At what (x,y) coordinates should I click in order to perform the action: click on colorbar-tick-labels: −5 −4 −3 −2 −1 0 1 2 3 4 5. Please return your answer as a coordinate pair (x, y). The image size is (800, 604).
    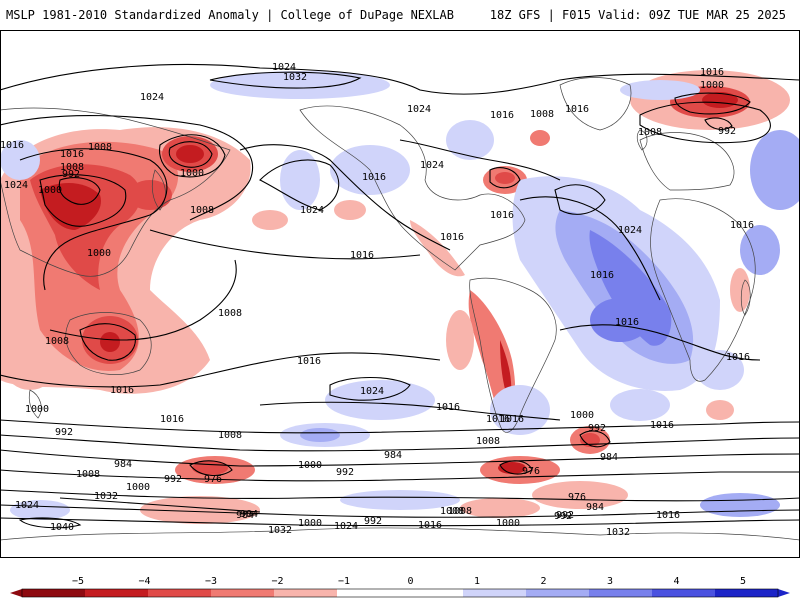
    Looking at the image, I should click on (409, 581).